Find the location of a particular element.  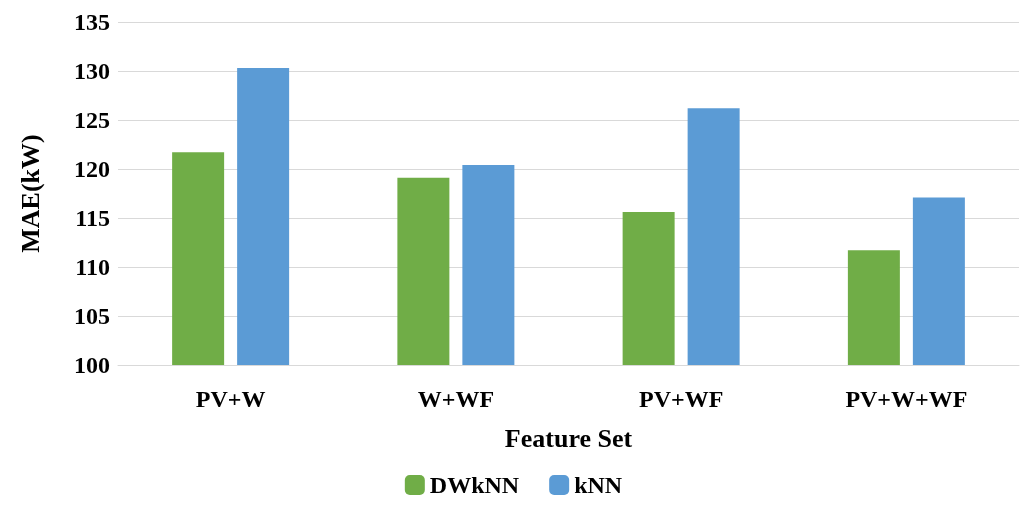

y-tick-label: 105 is located at coordinates (92, 316).